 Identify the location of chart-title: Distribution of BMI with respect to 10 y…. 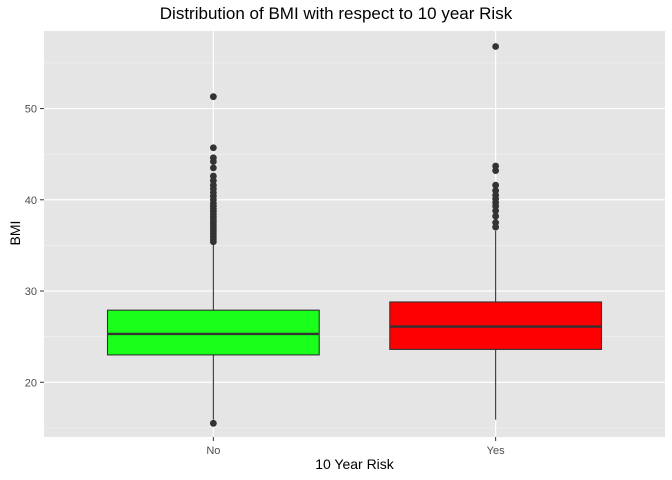
(336, 13).